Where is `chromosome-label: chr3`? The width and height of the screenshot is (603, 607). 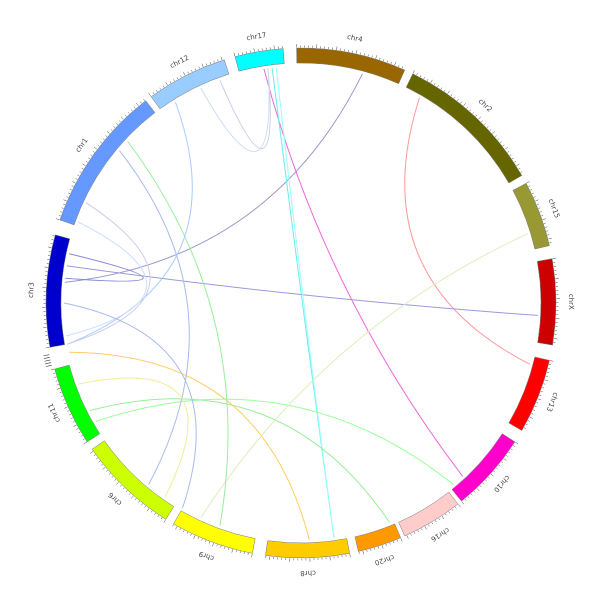
chromosome-label: chr3 is located at coordinates (31, 290).